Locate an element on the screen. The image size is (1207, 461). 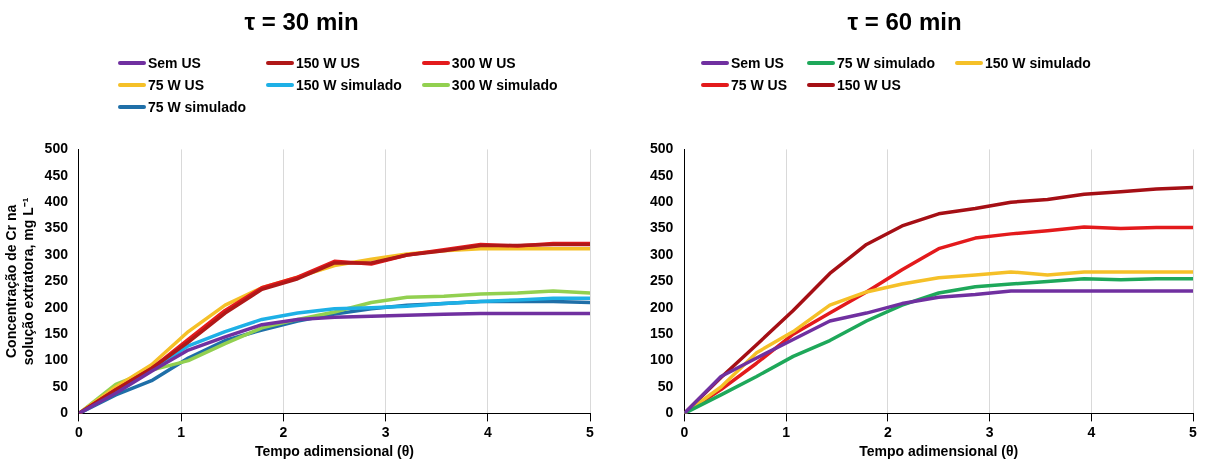
chart-title: τ = 60 min is located at coordinates (904, 22).